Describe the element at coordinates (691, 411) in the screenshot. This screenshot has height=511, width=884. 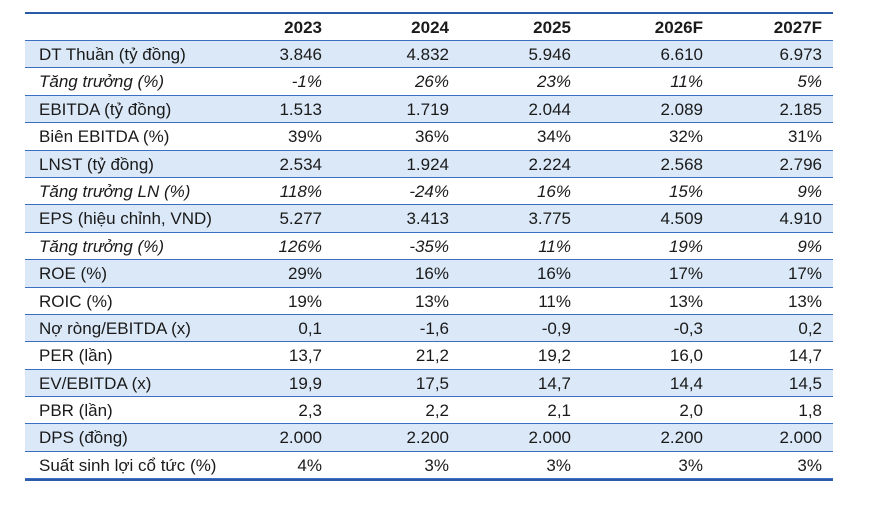
I see `value-cell: 2,0` at that location.